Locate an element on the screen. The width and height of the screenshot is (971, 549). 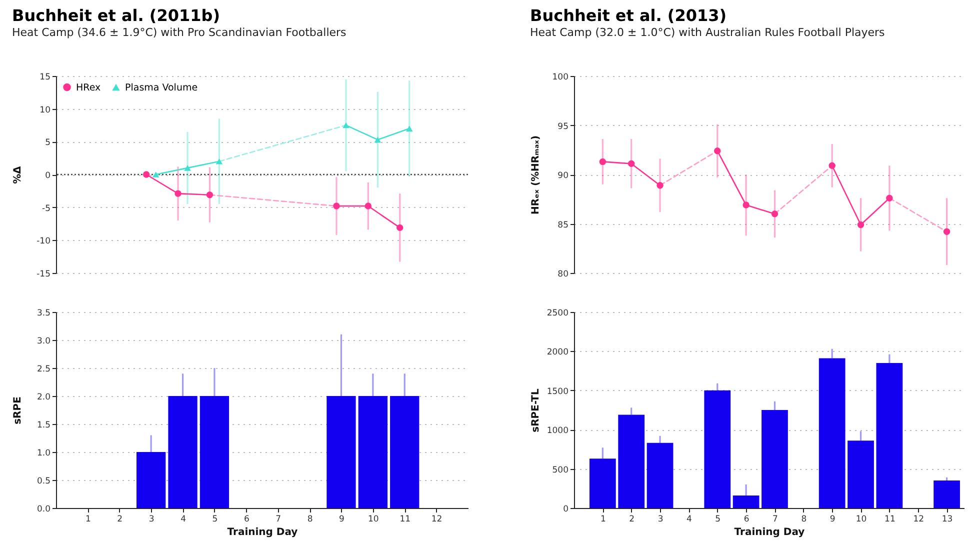
y-tick-label: 15 is located at coordinates (45, 77).